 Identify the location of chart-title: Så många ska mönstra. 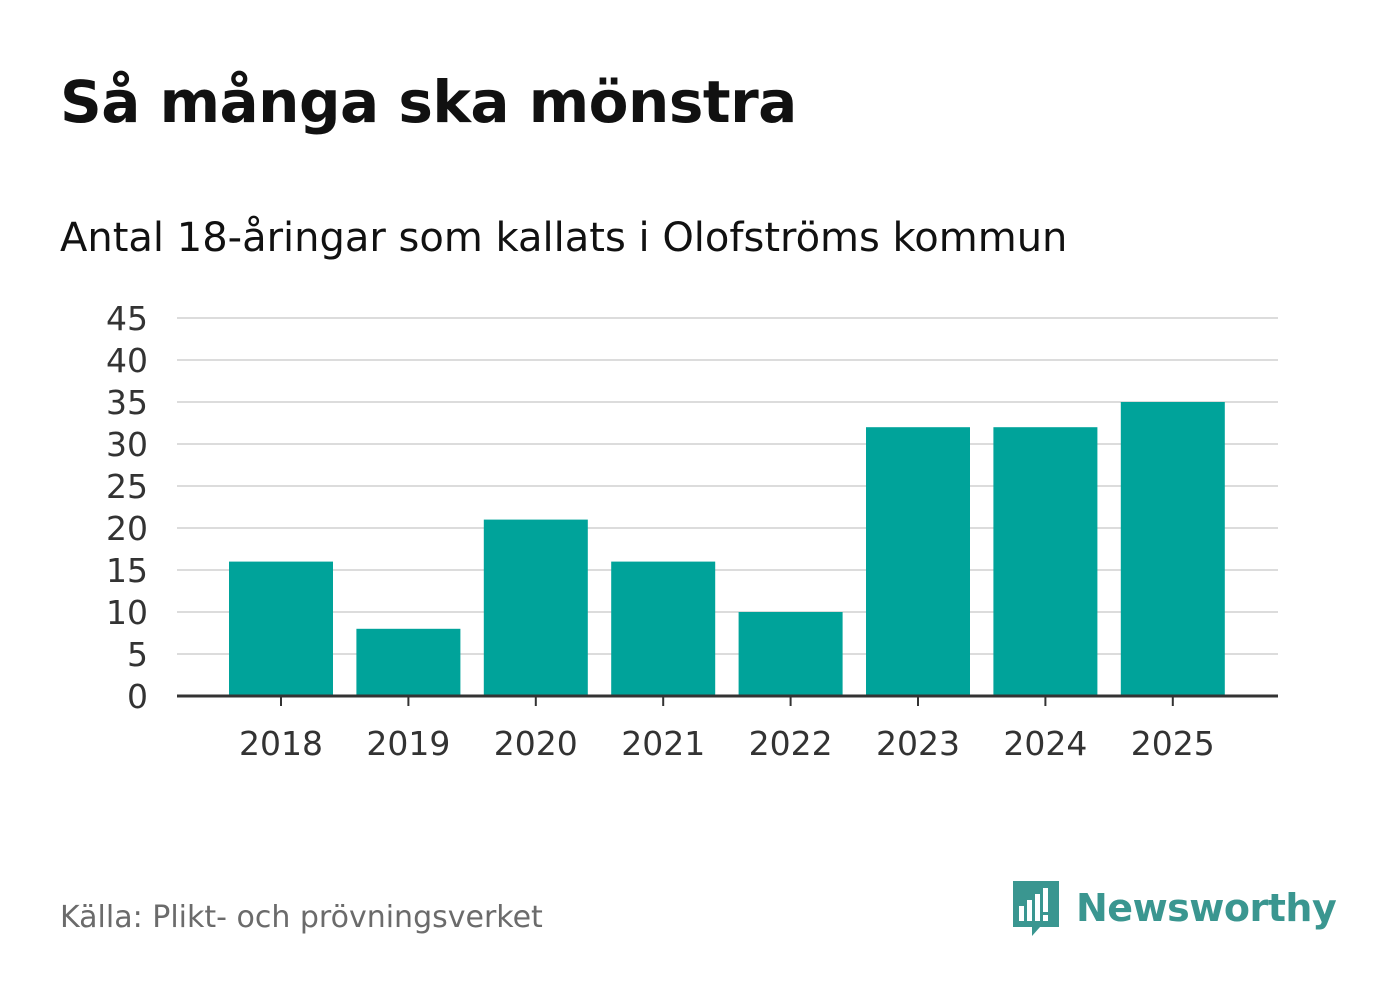
(428, 102).